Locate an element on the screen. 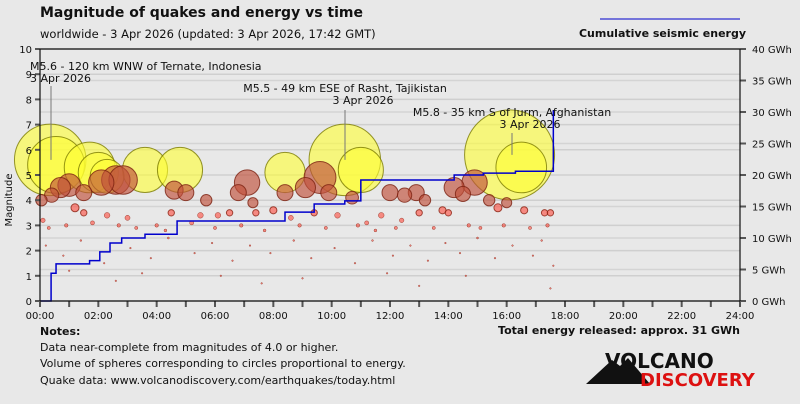  volcanodiscovery-logo: VOLCANO DISCOVERY is located at coordinates (671, 370).